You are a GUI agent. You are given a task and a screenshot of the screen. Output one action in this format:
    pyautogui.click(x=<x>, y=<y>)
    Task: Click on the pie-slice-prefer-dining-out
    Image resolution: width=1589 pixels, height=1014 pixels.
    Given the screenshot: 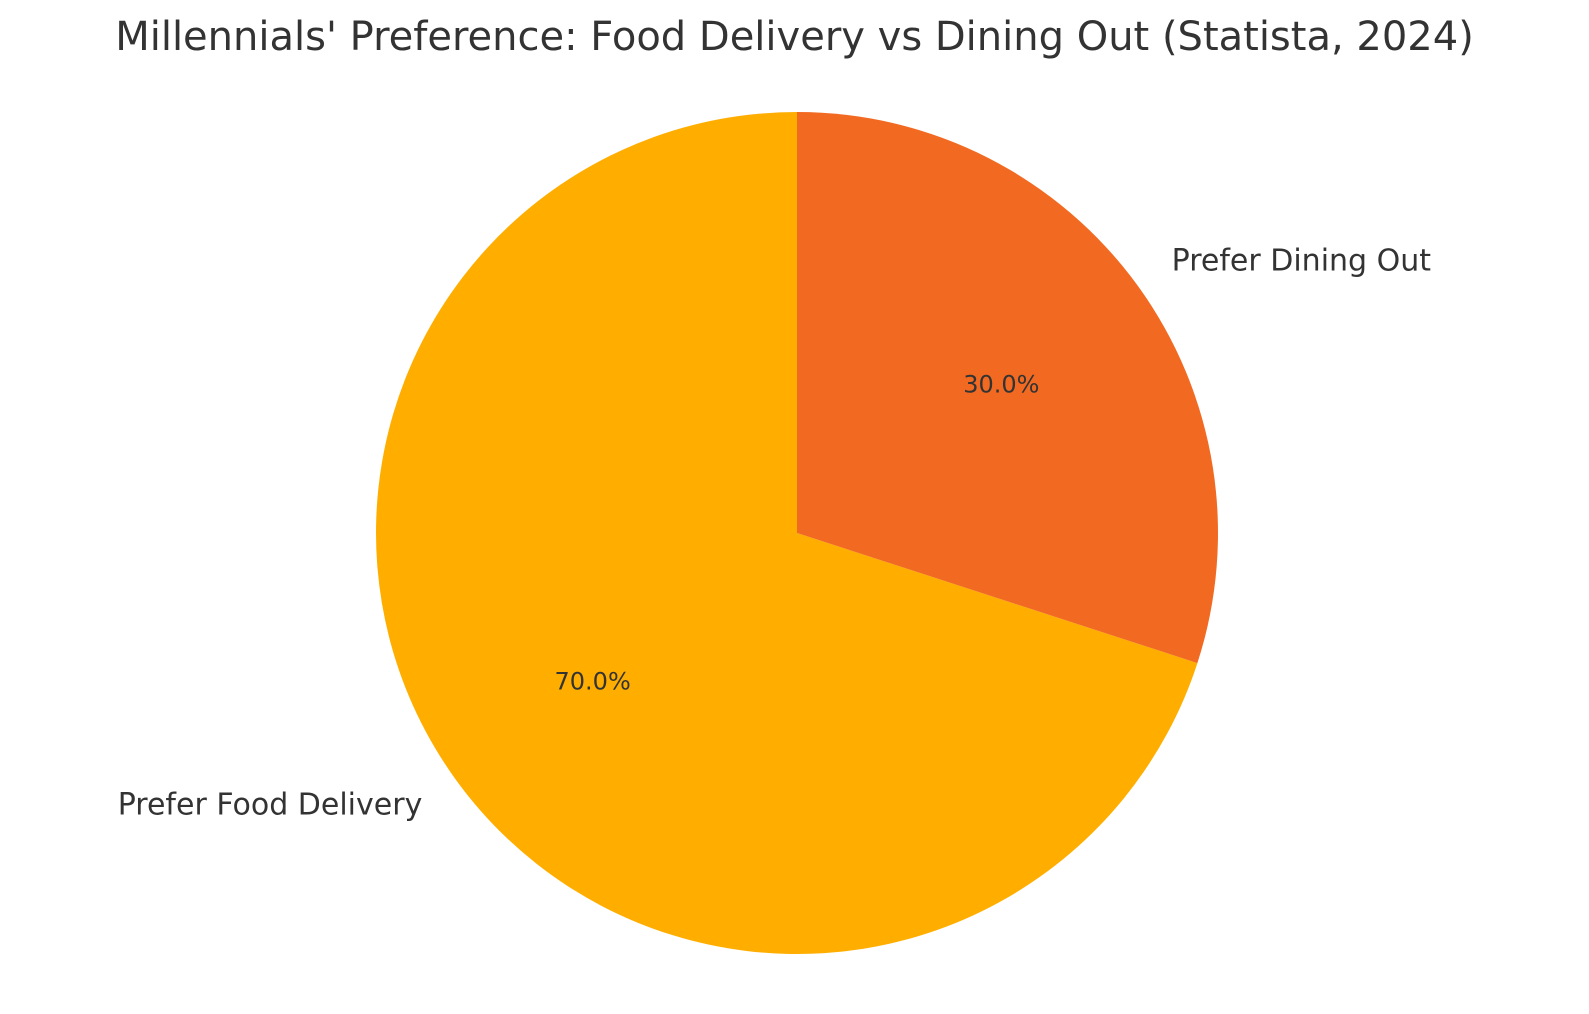 What is the action you would take?
    pyautogui.click(x=1007, y=388)
    